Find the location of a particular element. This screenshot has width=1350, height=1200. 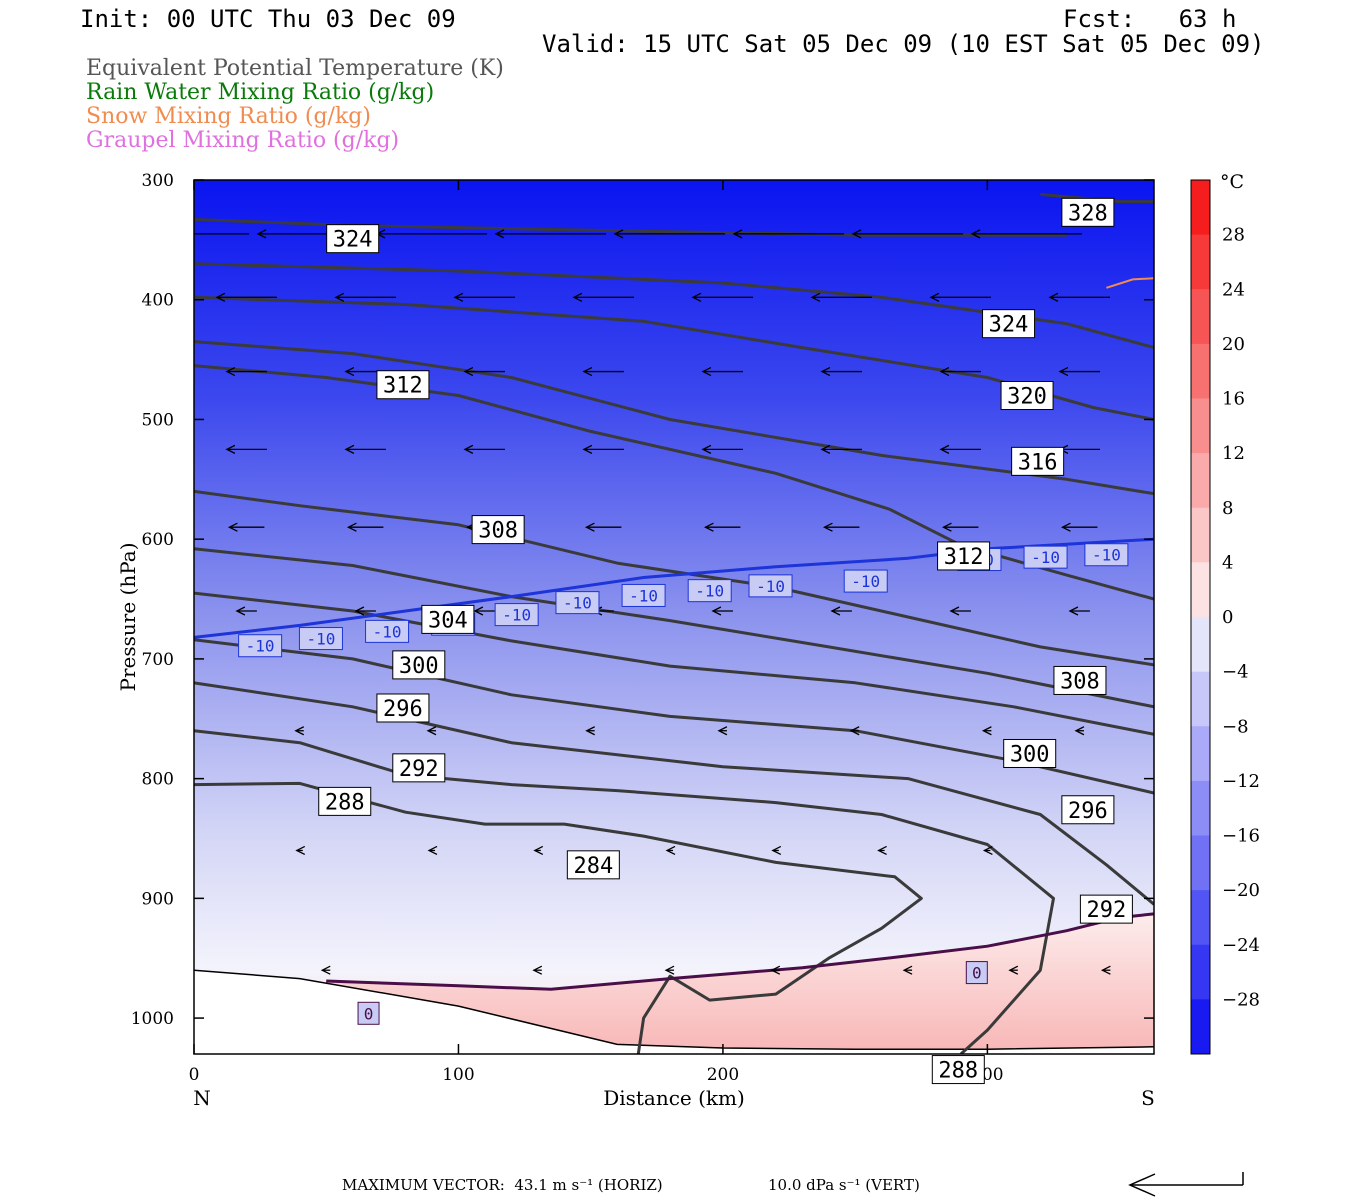

theta-e-label: 320 is located at coordinates (1027, 397).